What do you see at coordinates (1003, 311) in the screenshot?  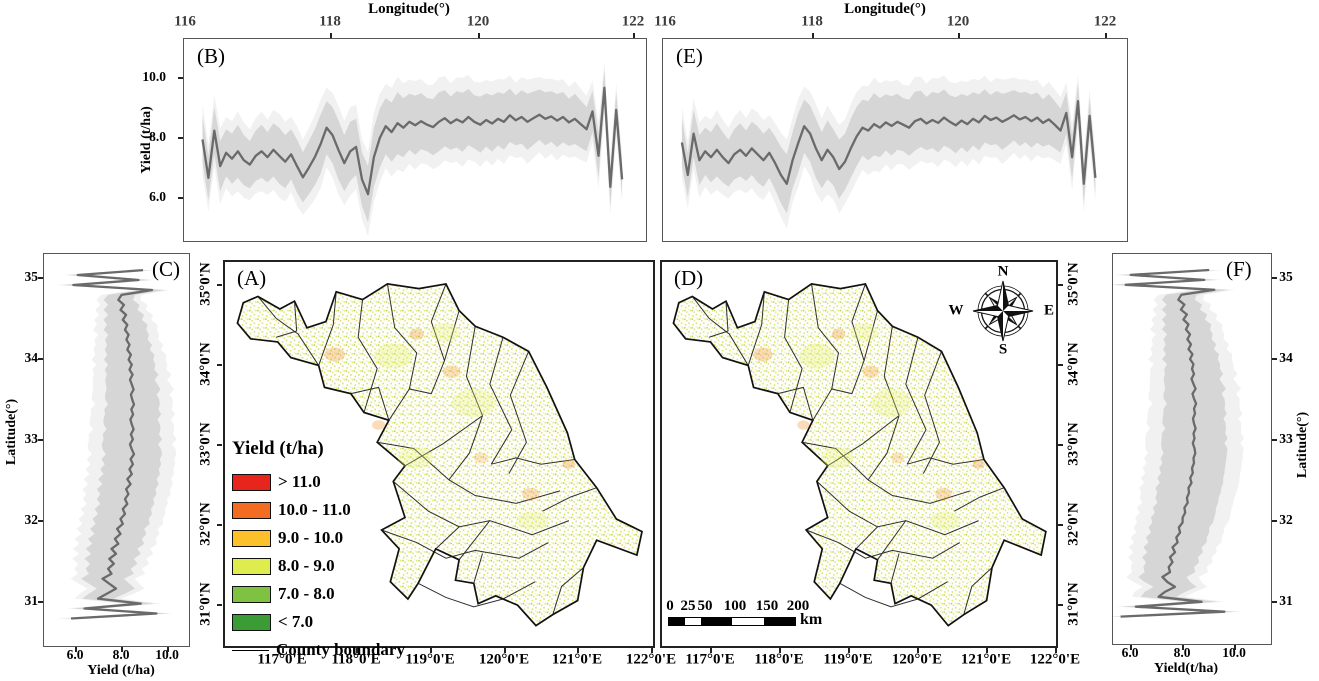 I see `compass-rose-icon` at bounding box center [1003, 311].